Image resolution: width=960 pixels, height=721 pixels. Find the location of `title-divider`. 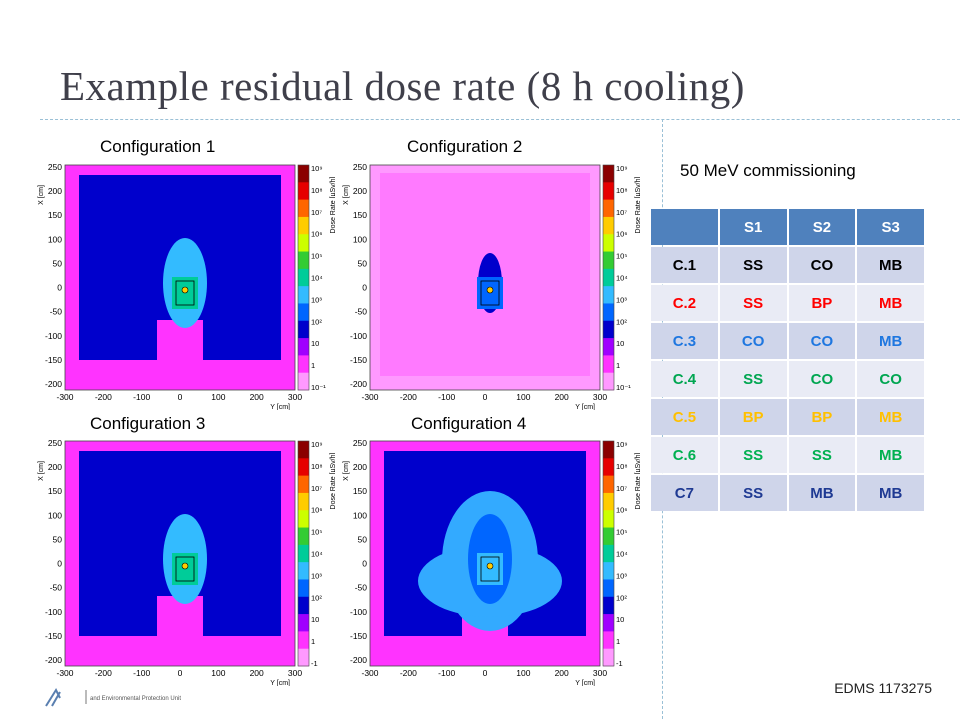

title-divider is located at coordinates (500, 119).